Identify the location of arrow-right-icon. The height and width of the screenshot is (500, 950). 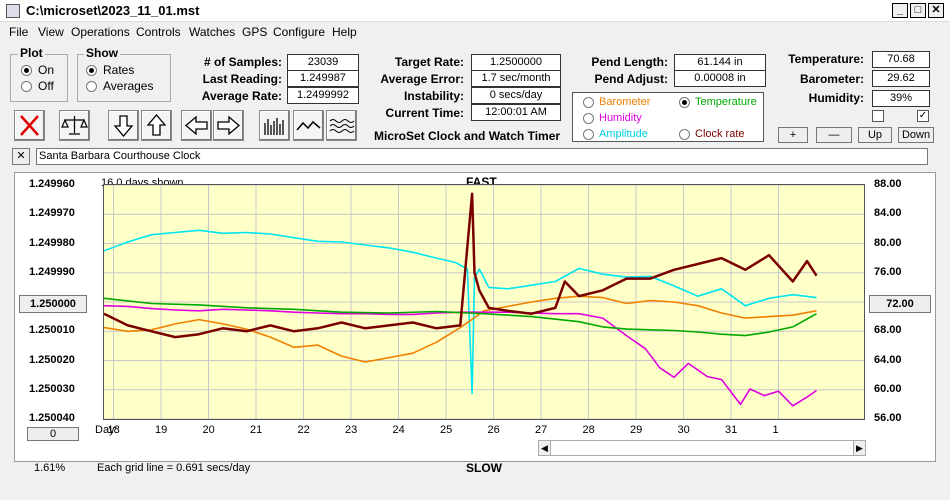
(229, 125).